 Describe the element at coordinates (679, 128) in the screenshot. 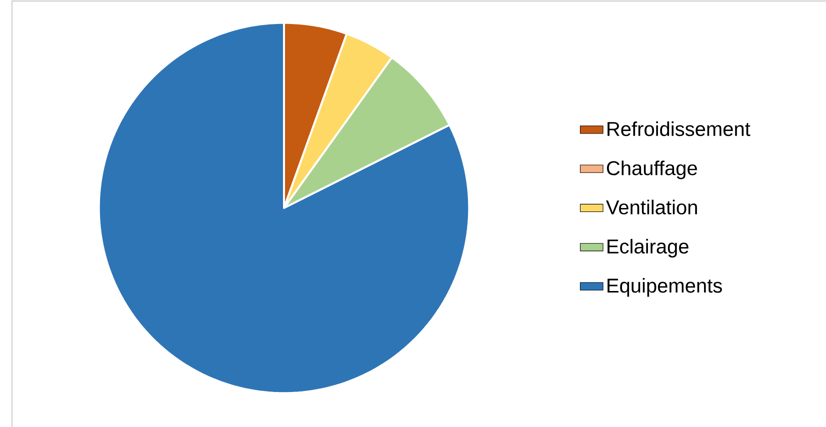

I see `legend-label: Refroidissement` at that location.